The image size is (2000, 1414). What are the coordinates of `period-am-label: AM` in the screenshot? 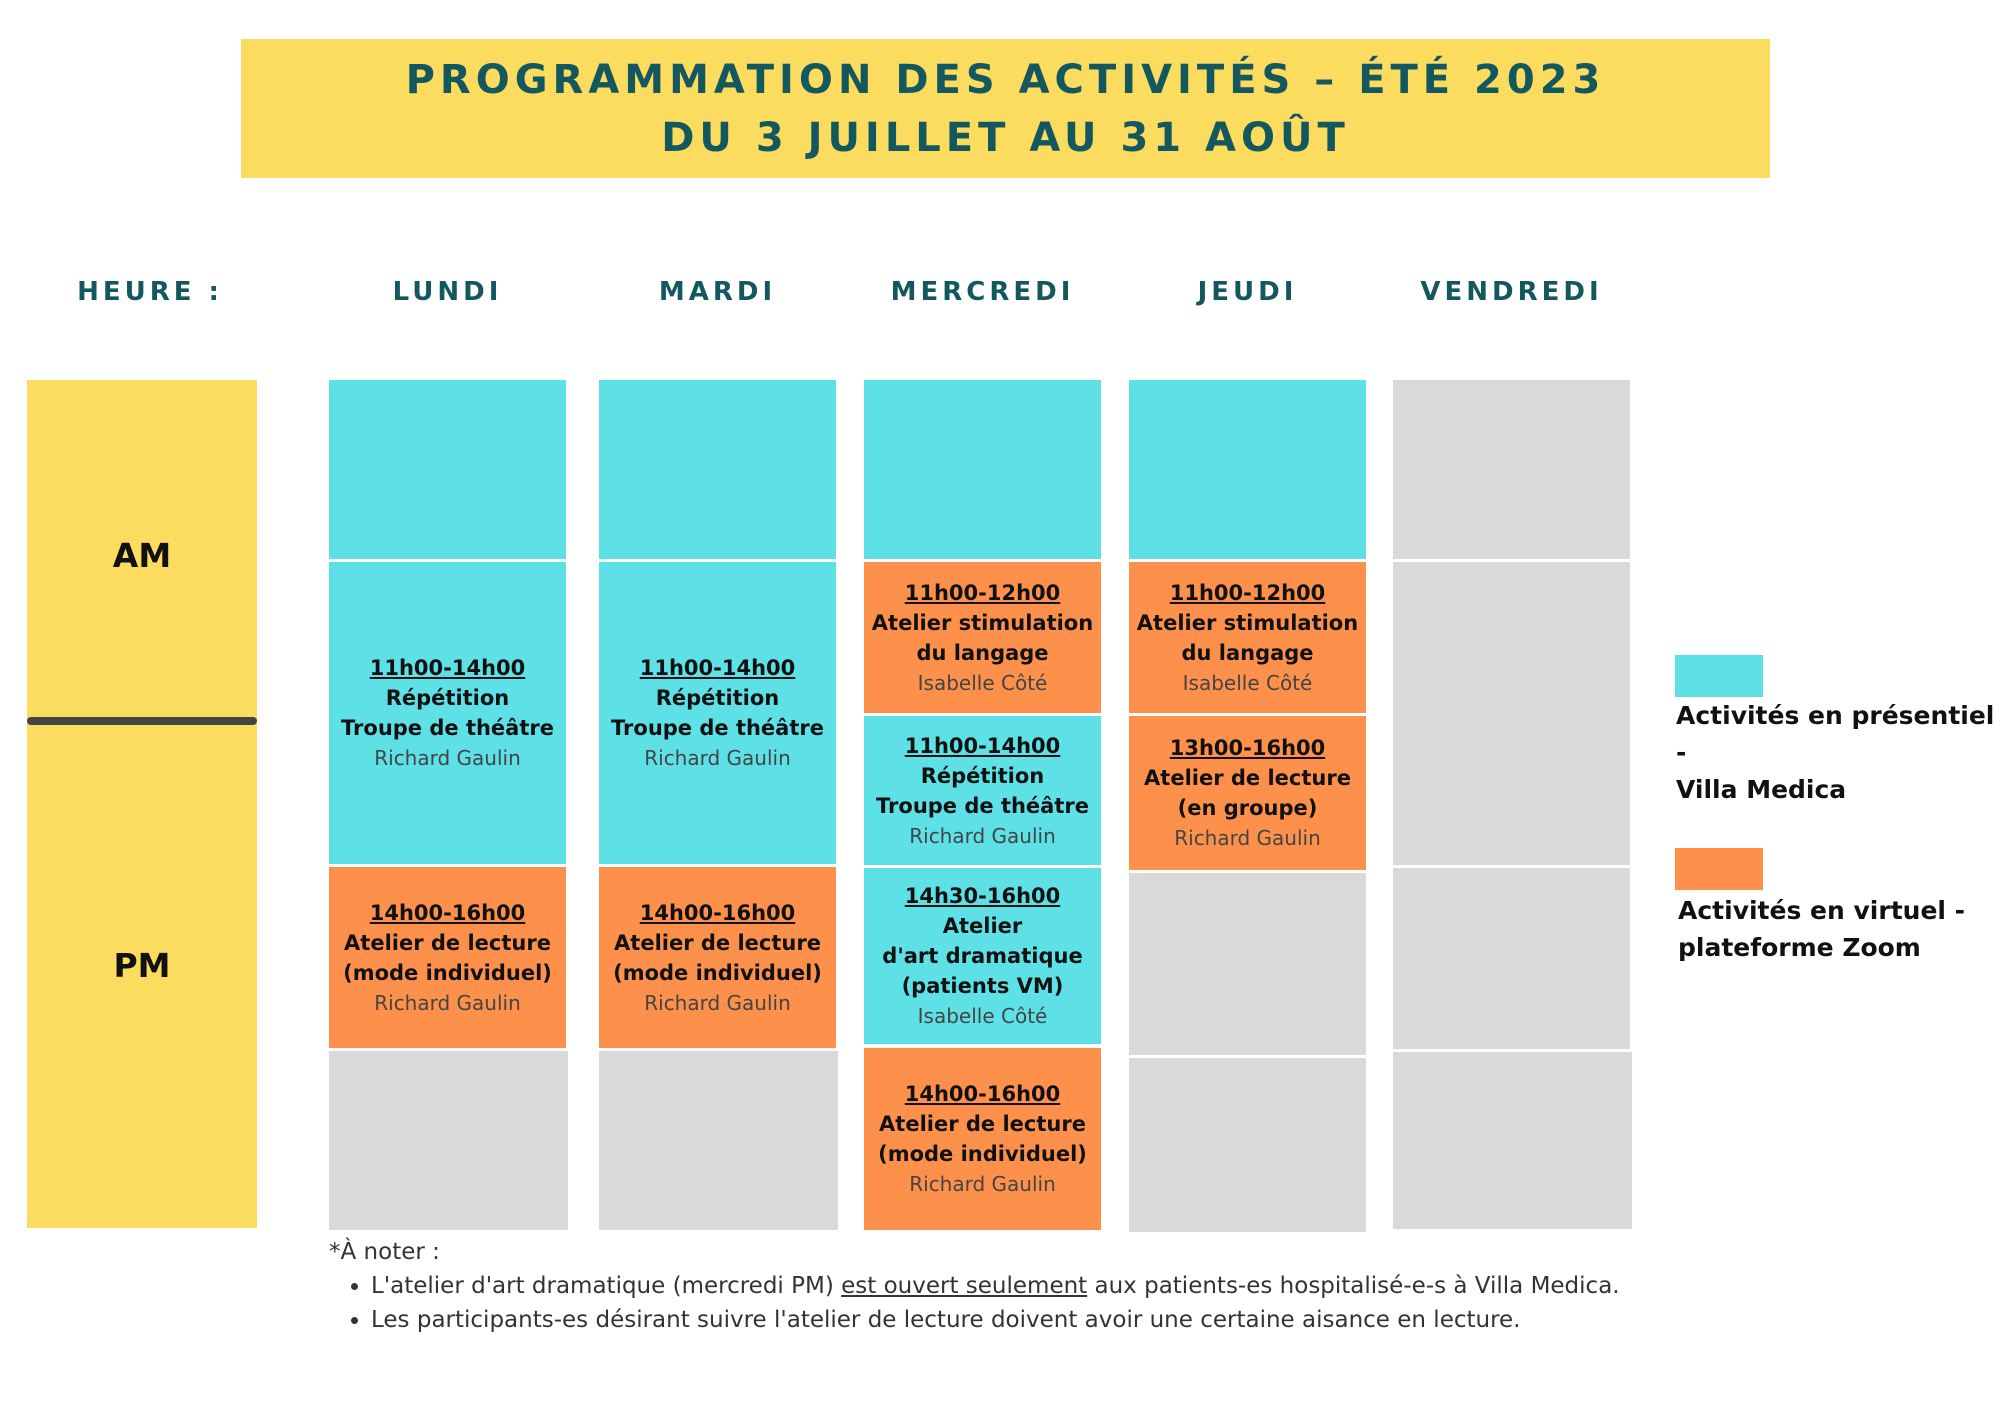 It's located at (142, 555).